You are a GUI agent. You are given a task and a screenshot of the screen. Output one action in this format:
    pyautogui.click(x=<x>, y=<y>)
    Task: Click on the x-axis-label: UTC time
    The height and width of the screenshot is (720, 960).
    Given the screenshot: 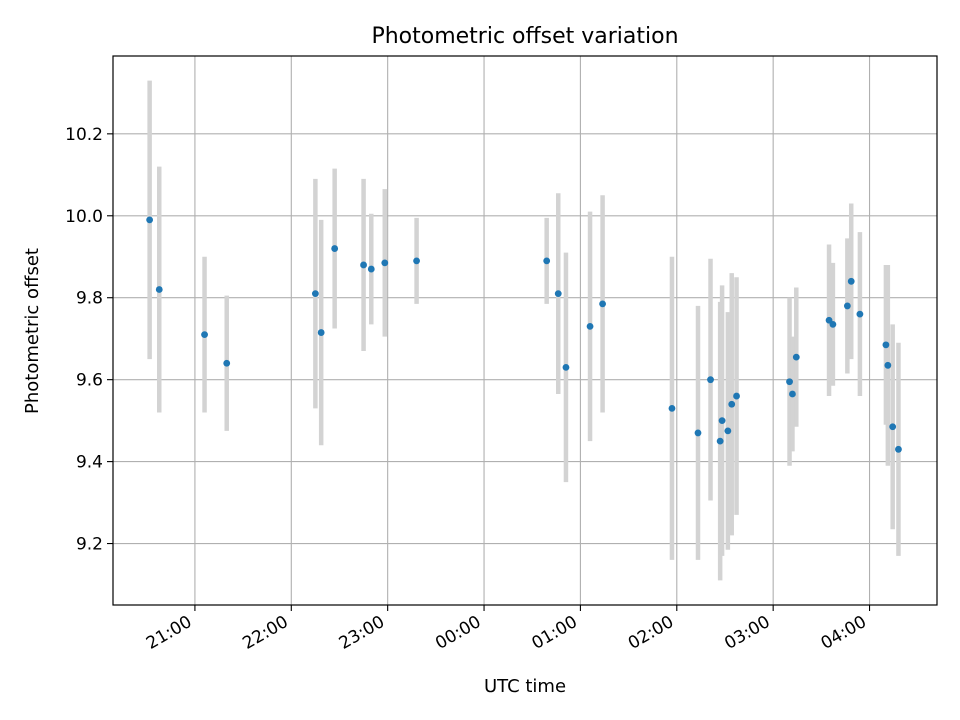 What is the action you would take?
    pyautogui.click(x=525, y=686)
    